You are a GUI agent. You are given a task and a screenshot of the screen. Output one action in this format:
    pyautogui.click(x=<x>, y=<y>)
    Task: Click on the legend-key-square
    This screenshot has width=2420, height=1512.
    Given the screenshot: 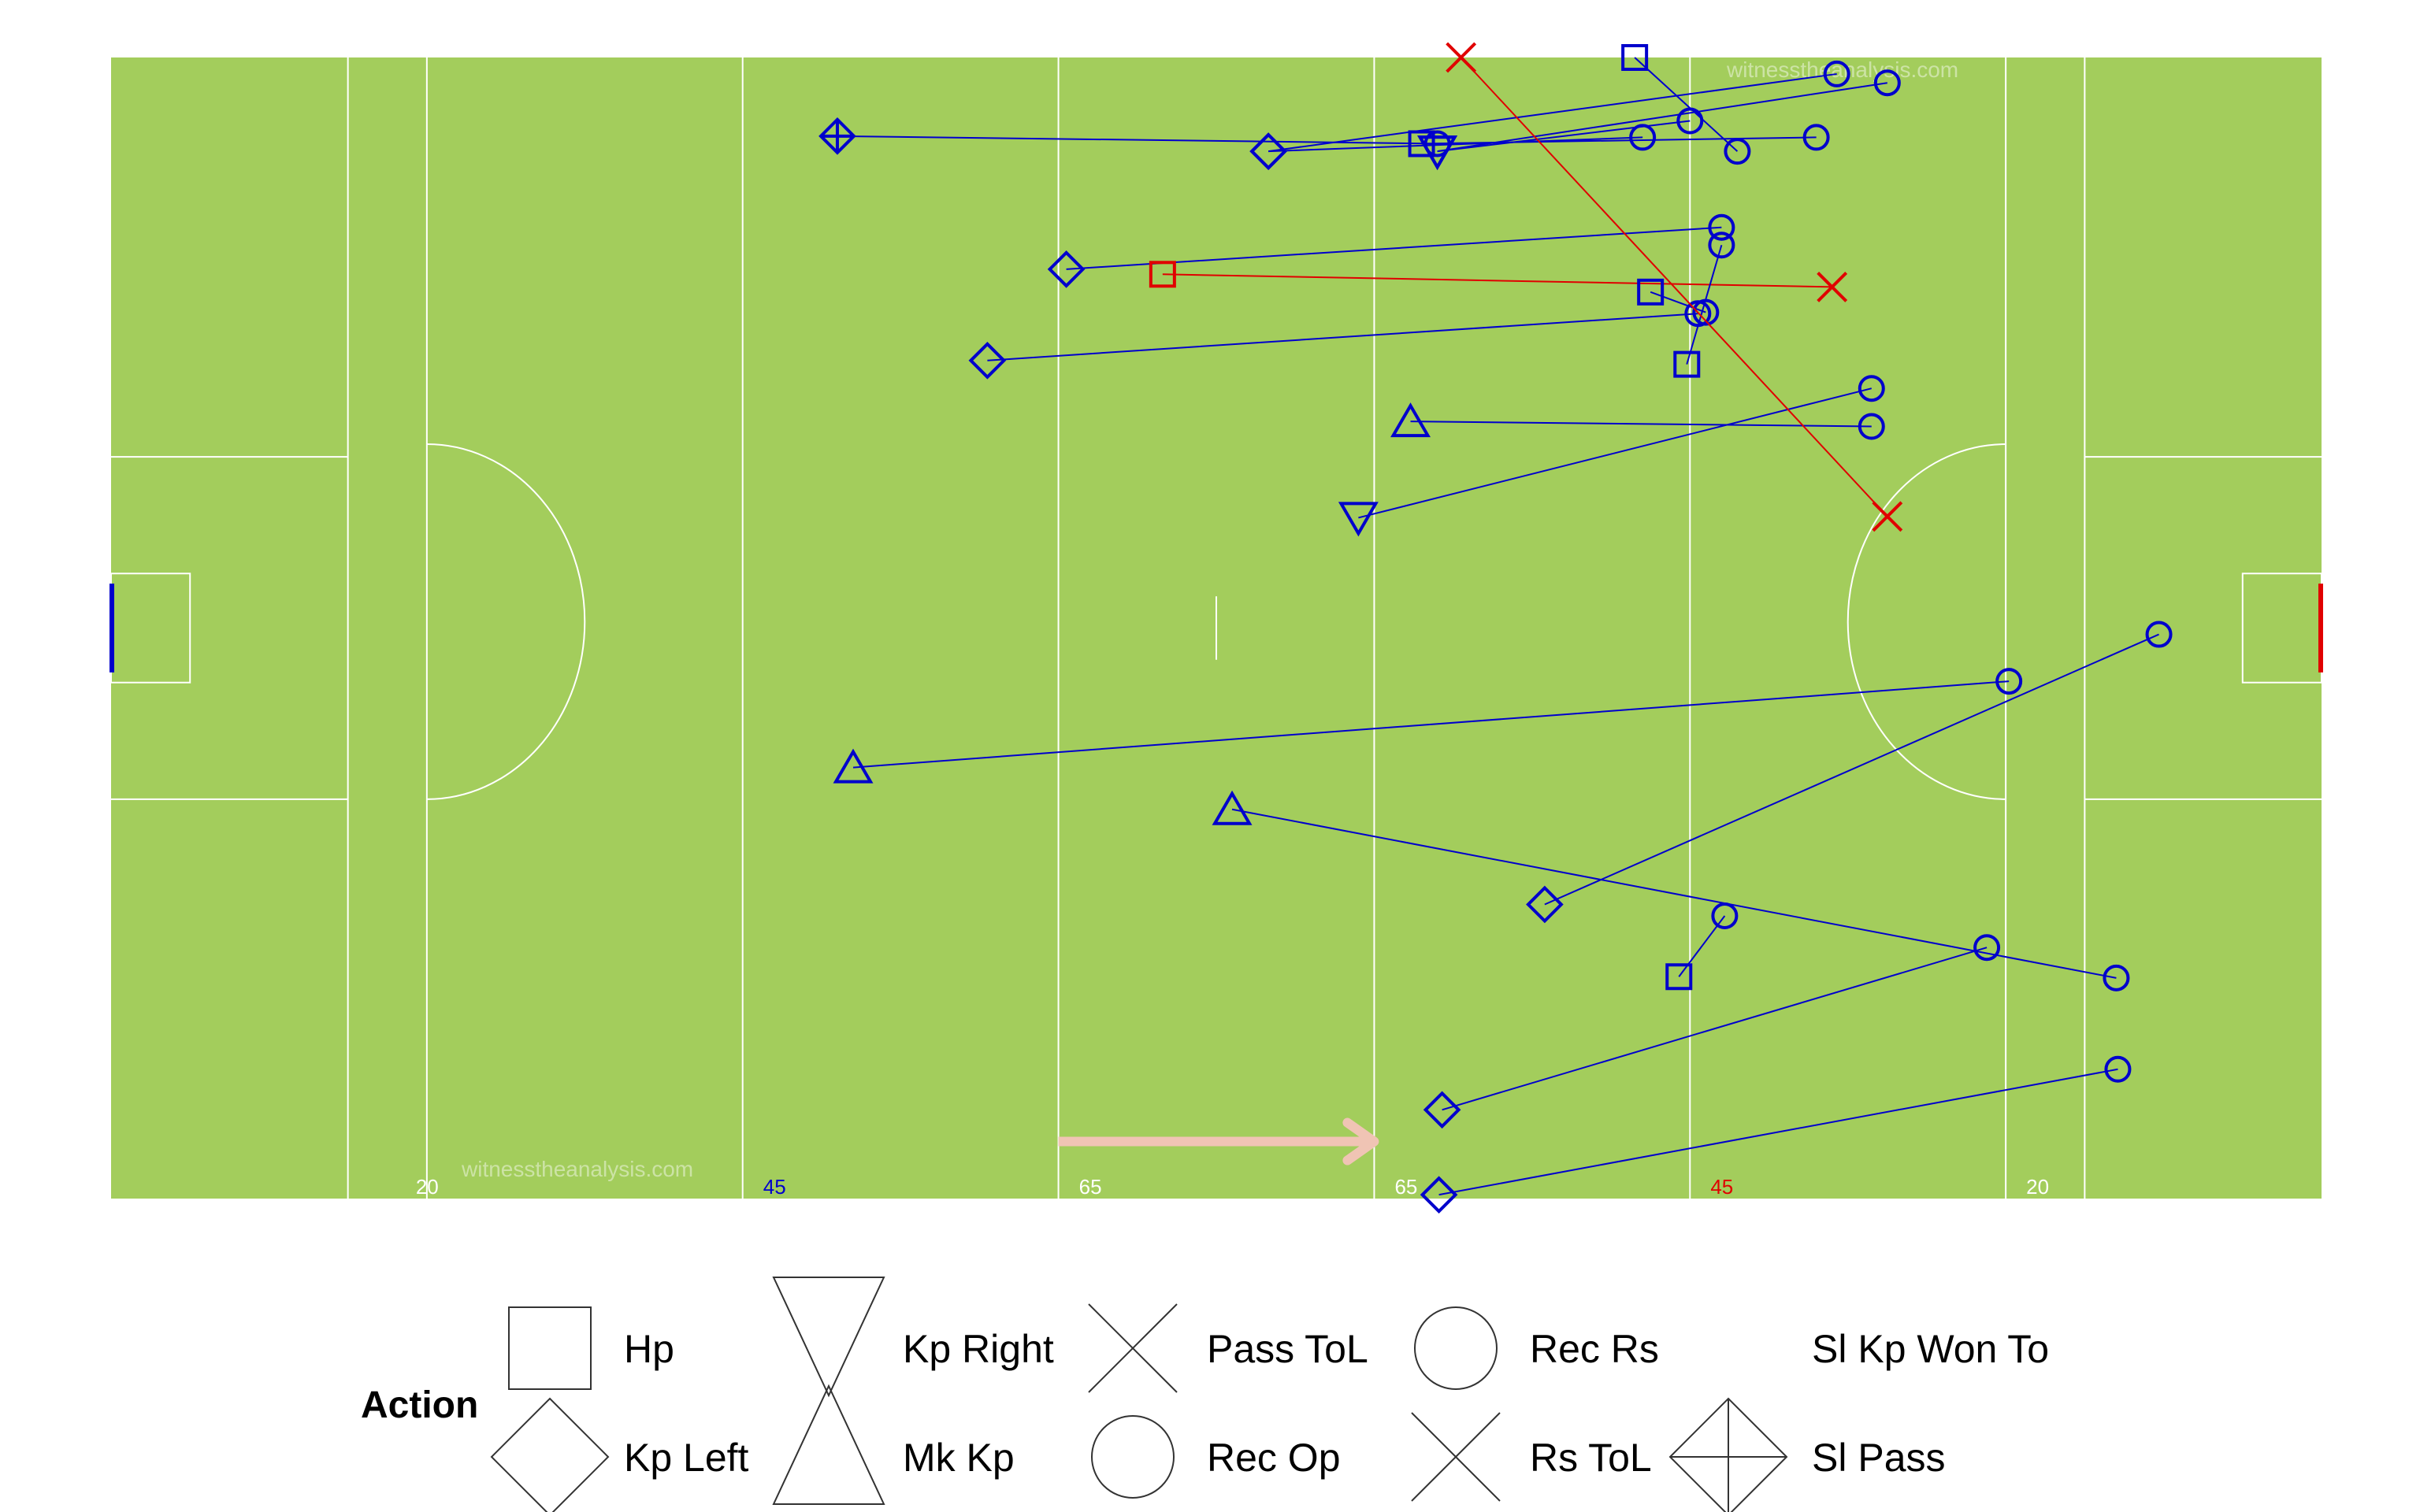 What is the action you would take?
    pyautogui.click(x=550, y=1348)
    